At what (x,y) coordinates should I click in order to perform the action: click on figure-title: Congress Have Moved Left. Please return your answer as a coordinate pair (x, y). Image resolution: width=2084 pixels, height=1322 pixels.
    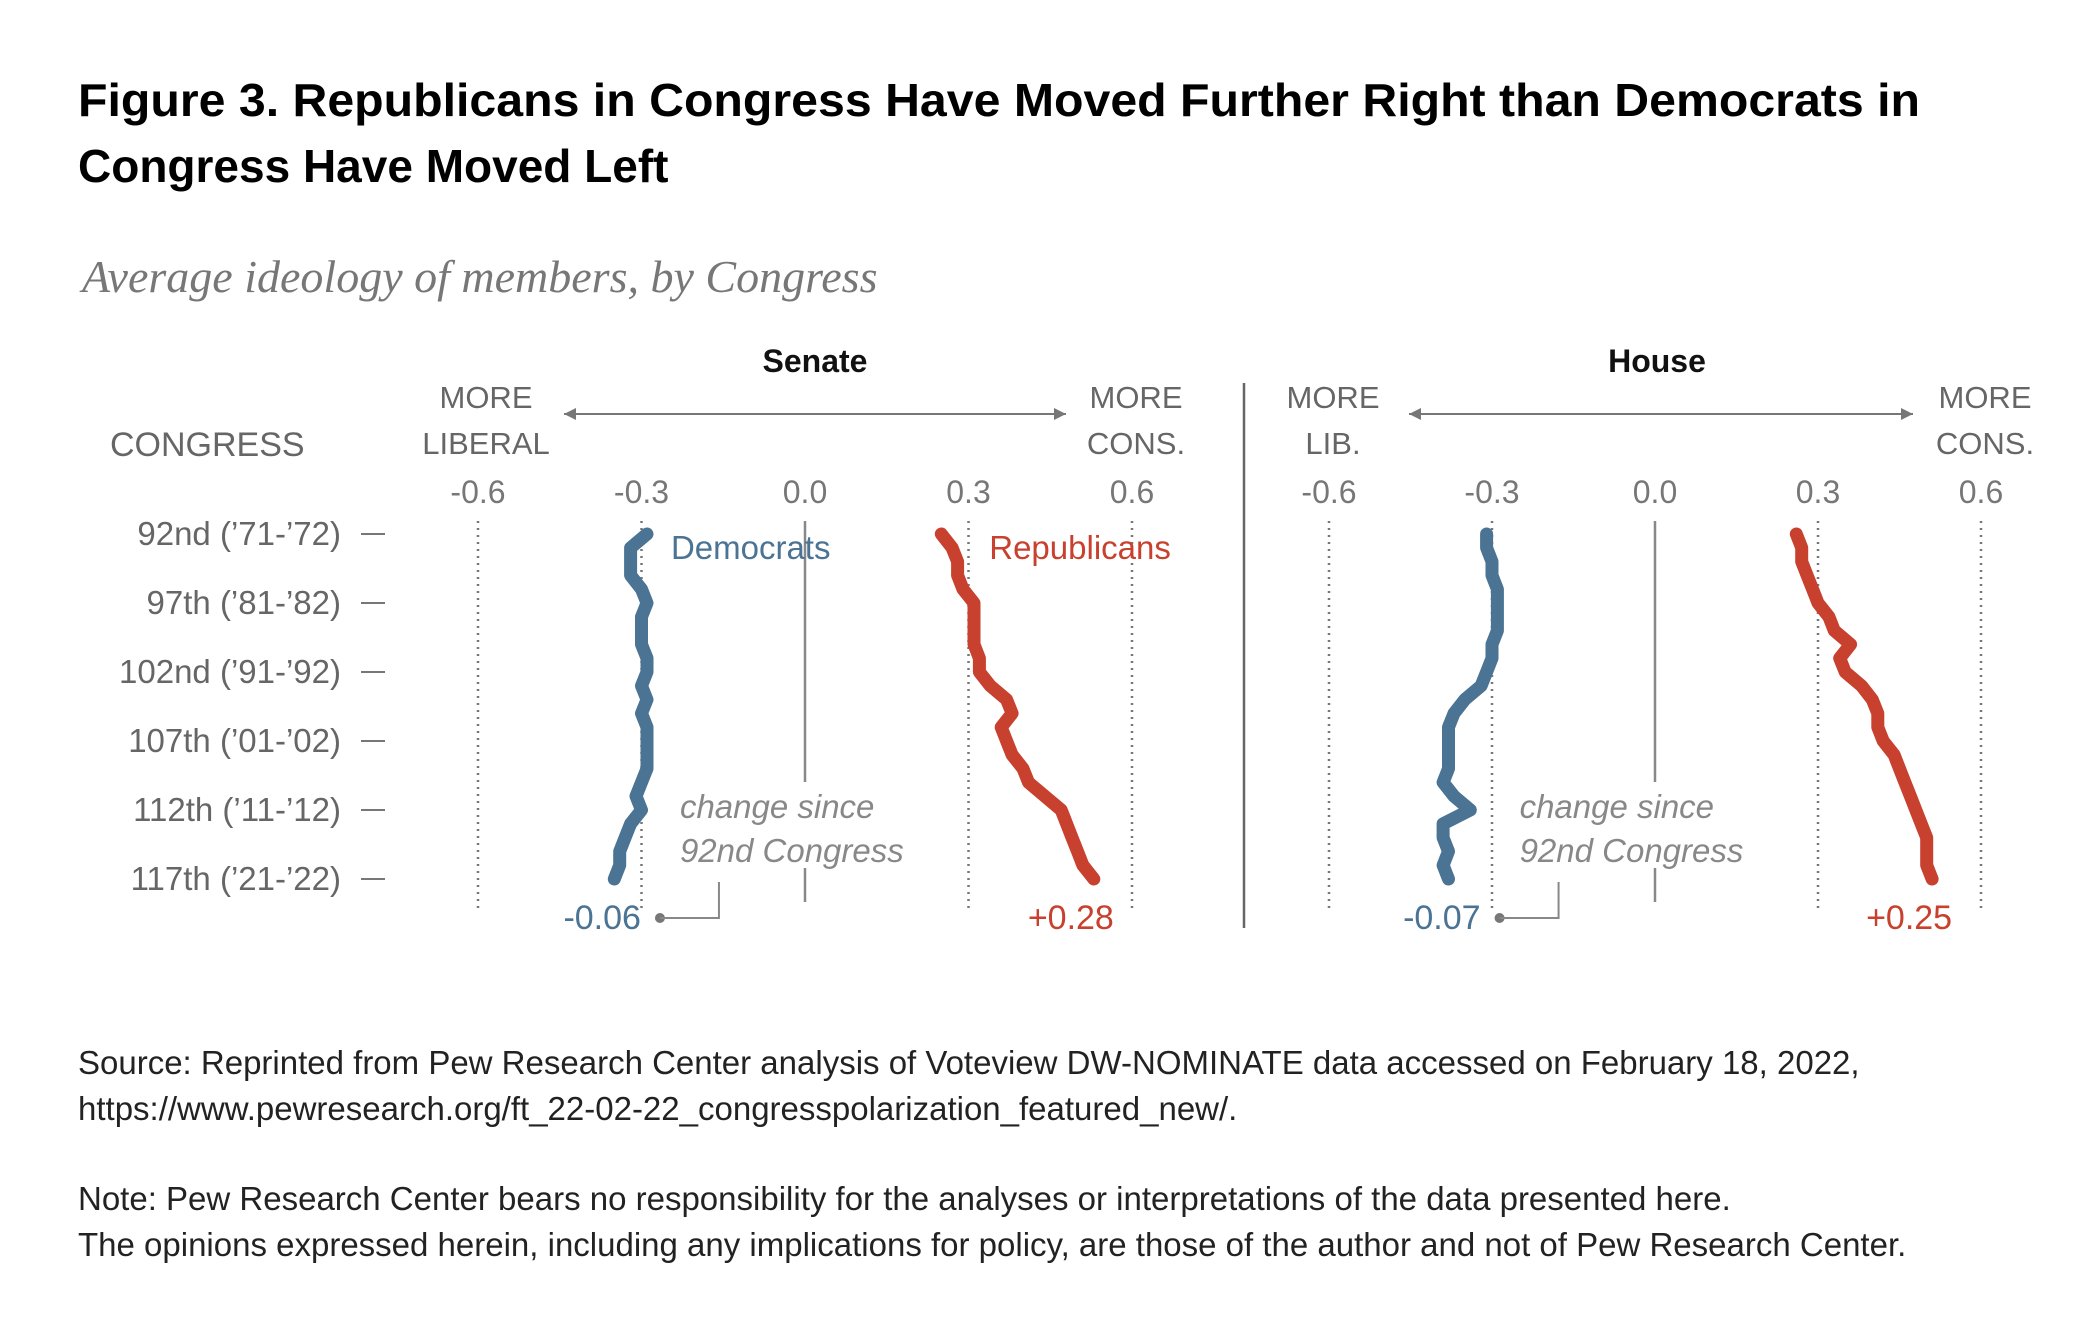
    Looking at the image, I should click on (373, 166).